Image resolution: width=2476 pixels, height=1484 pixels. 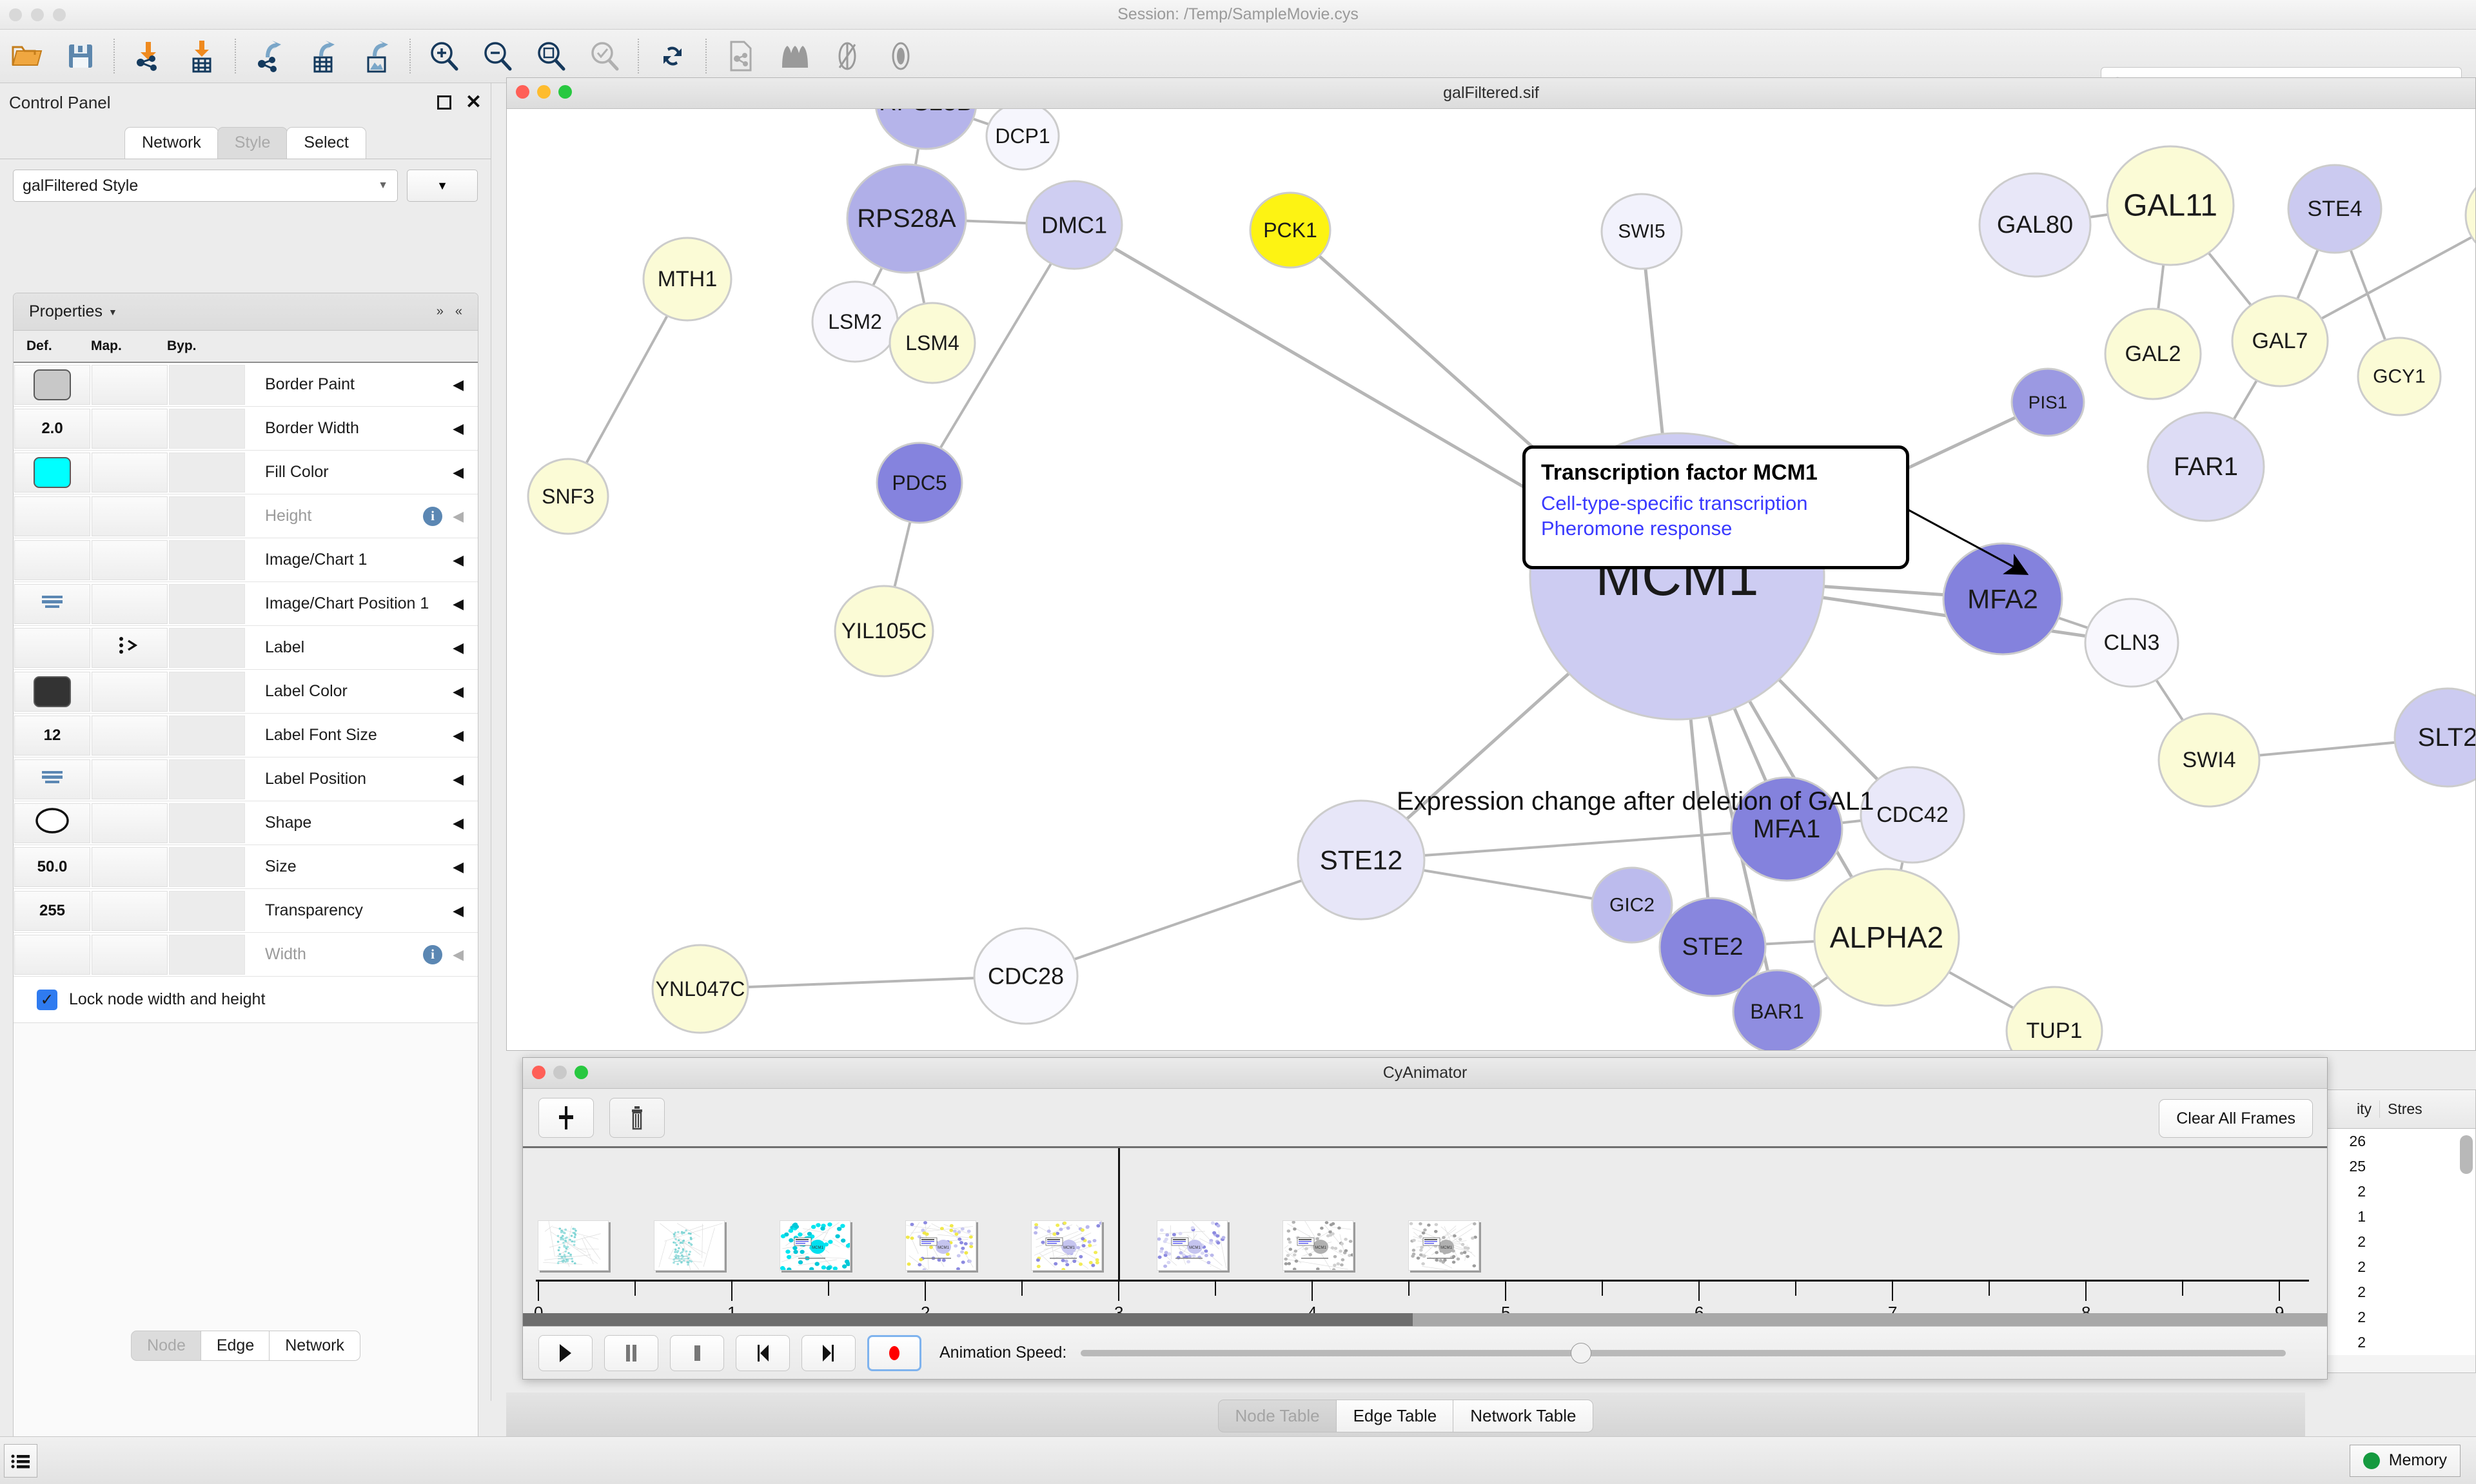 What do you see at coordinates (130, 516) in the screenshot?
I see `property-mapping-height` at bounding box center [130, 516].